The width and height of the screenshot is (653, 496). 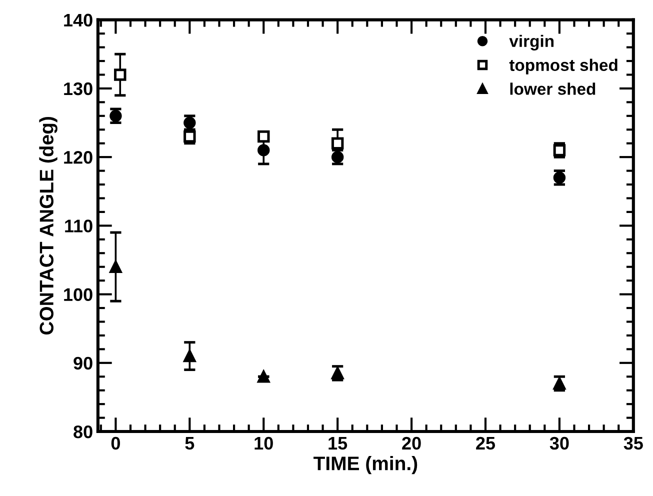 What do you see at coordinates (83, 431) in the screenshot?
I see `y-tick-label: 80` at bounding box center [83, 431].